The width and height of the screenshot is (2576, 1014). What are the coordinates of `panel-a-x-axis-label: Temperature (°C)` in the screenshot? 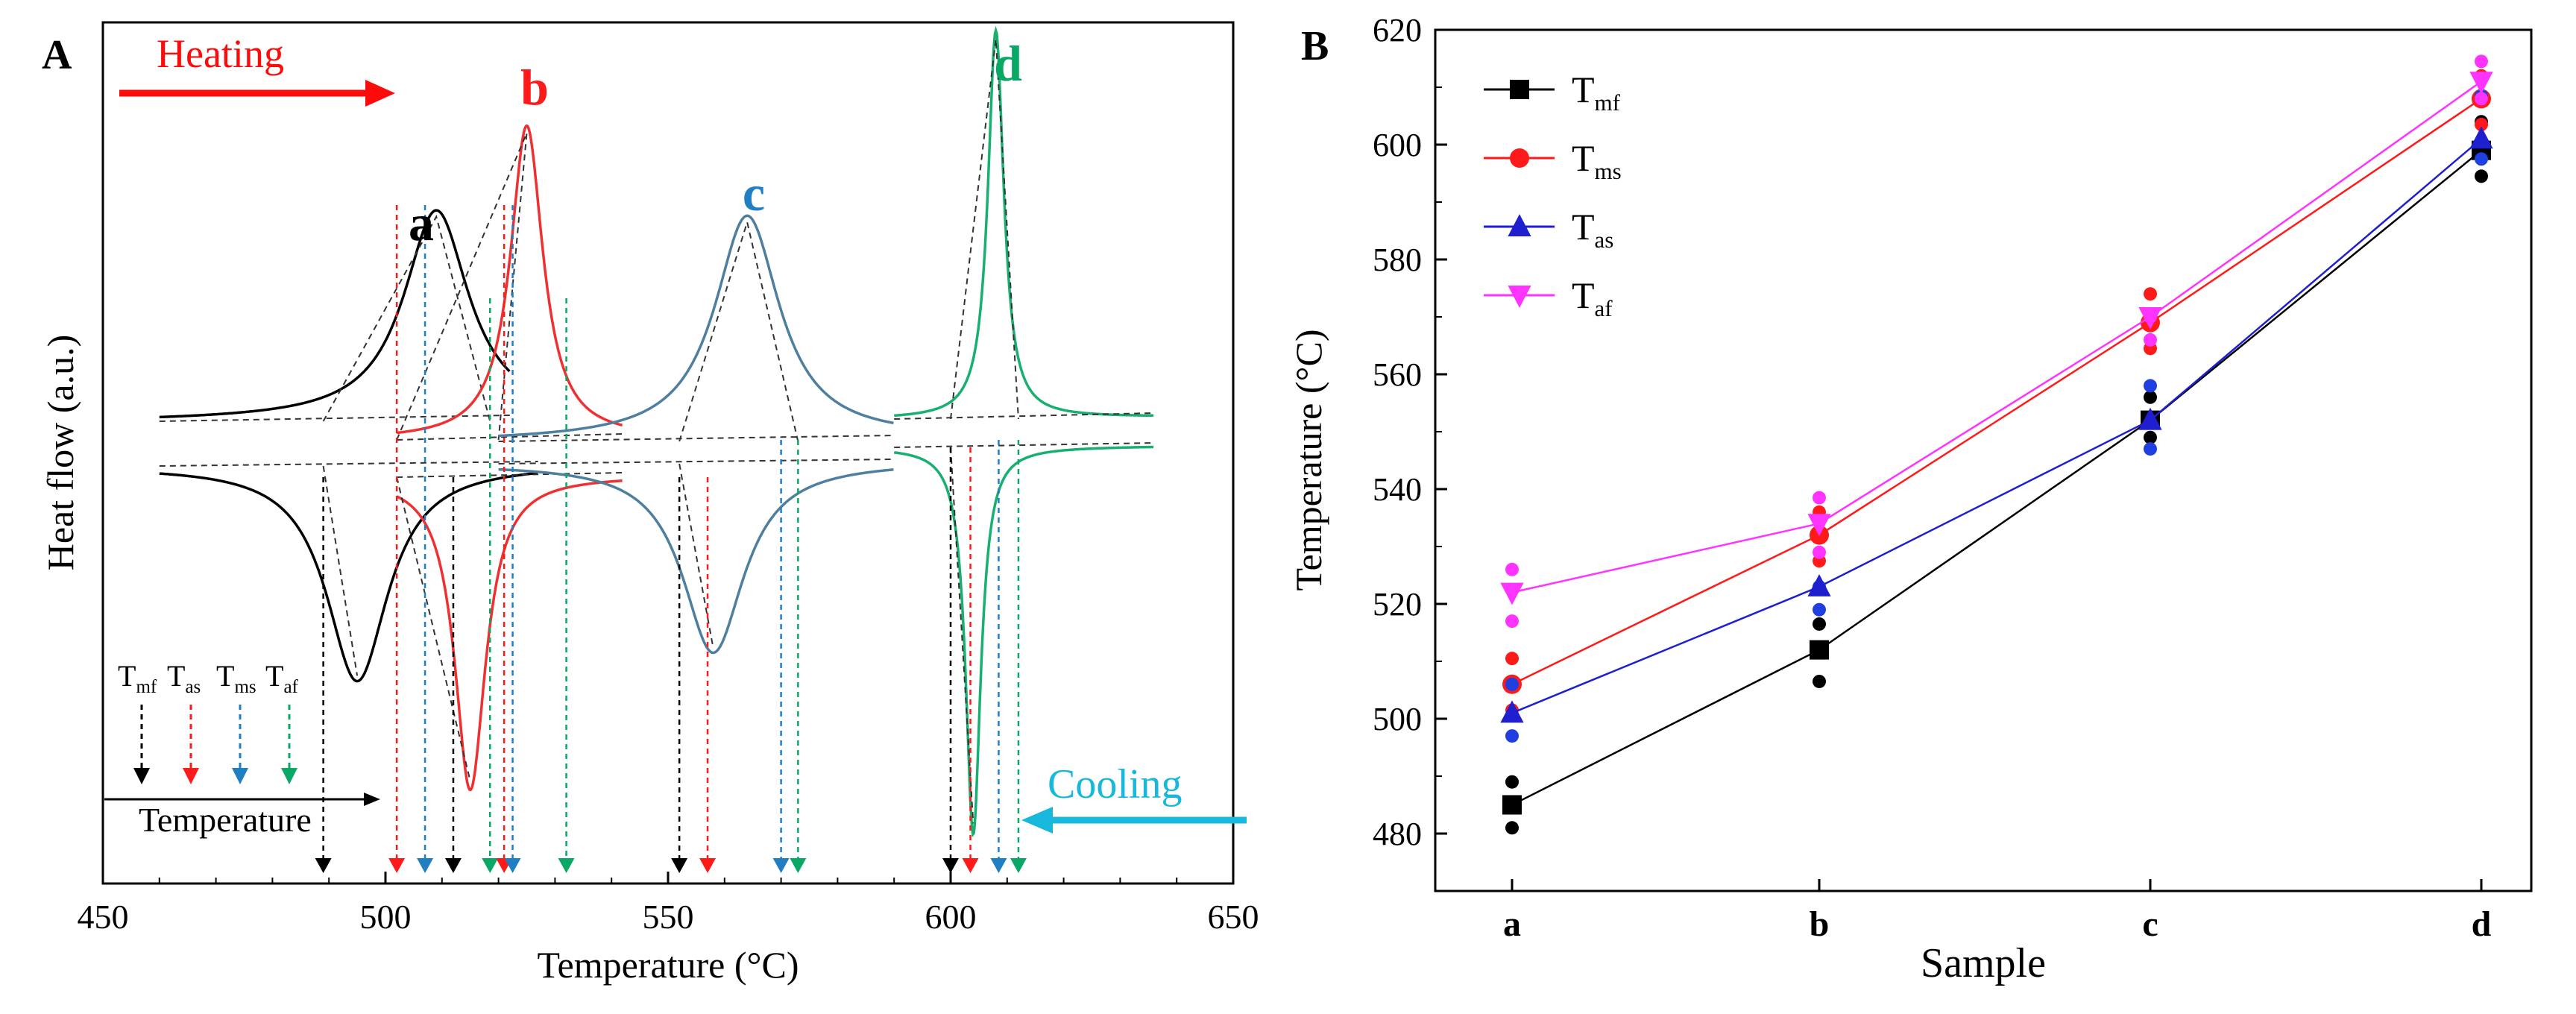 It's located at (668, 965).